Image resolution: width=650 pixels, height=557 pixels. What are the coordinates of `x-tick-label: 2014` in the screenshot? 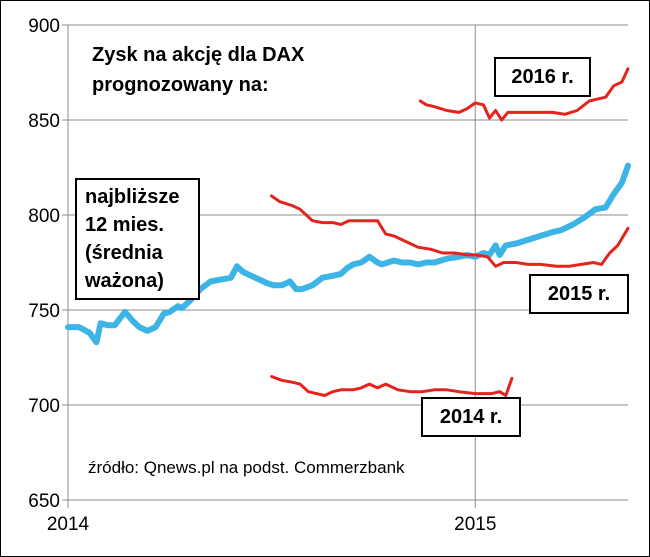 It's located at (68, 524).